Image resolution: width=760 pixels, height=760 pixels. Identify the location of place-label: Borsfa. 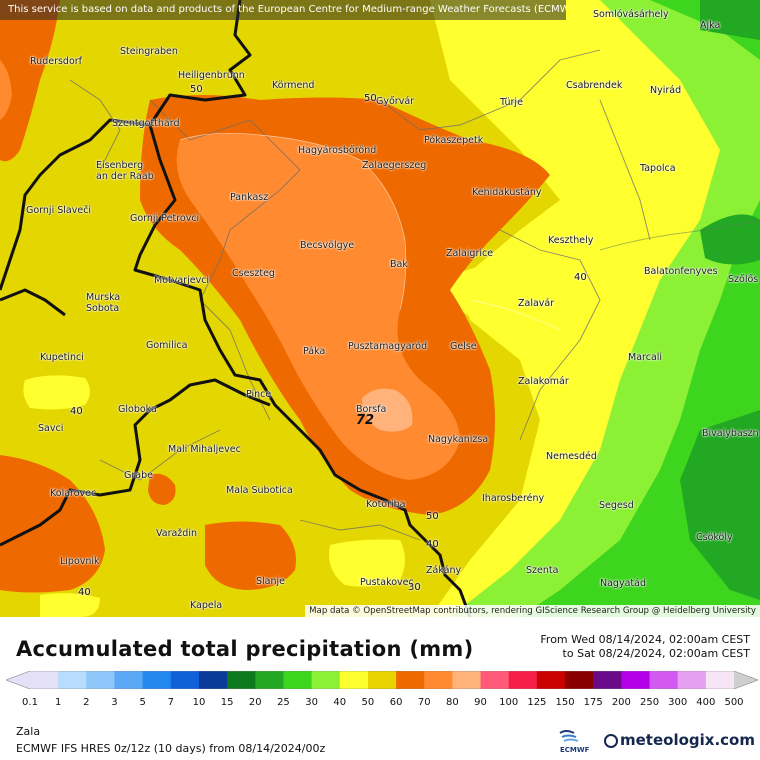
(371, 409).